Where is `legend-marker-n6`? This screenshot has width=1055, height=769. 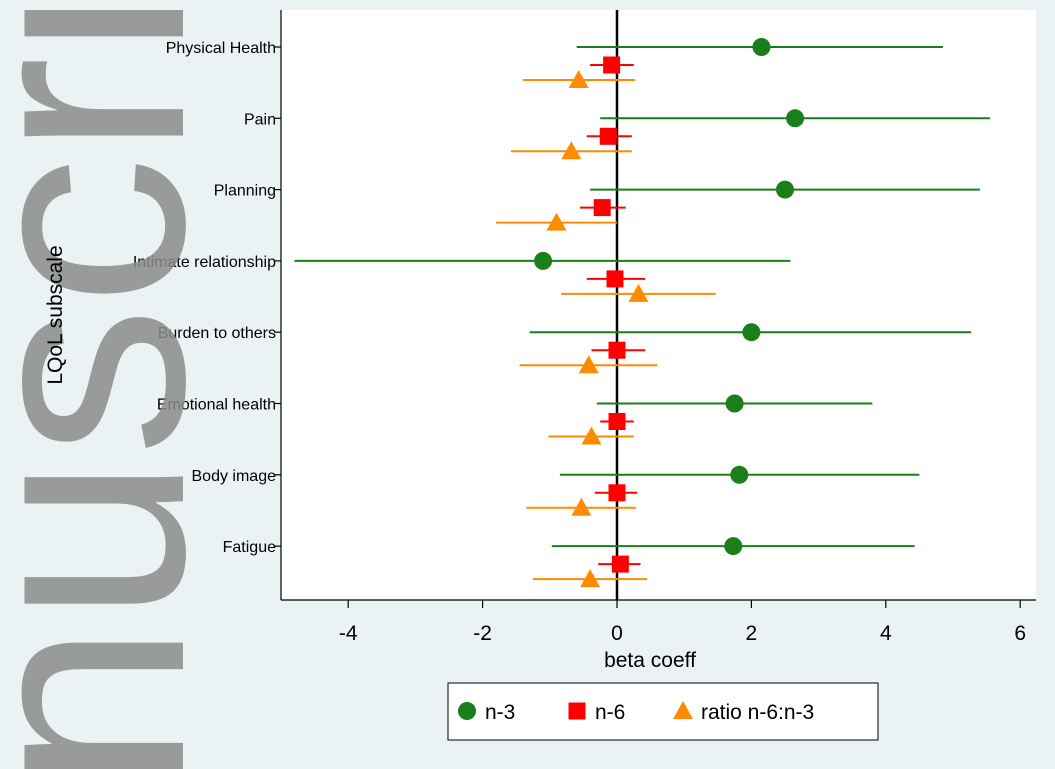 legend-marker-n6 is located at coordinates (577, 711).